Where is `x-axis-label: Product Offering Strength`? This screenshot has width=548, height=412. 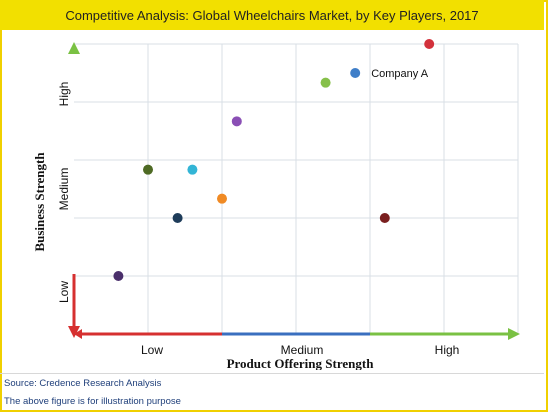 x-axis-label: Product Offering Strength is located at coordinates (301, 363).